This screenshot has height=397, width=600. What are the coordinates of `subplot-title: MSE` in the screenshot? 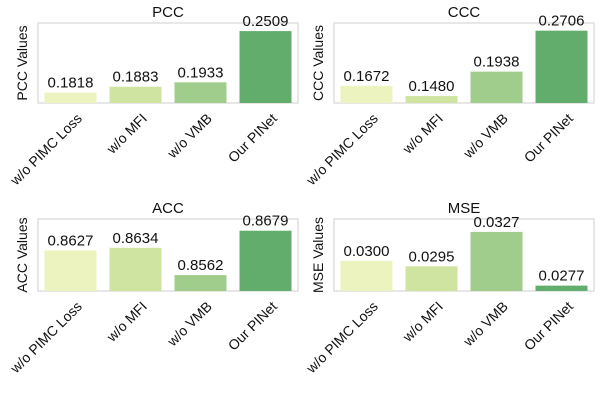 It's located at (464, 208).